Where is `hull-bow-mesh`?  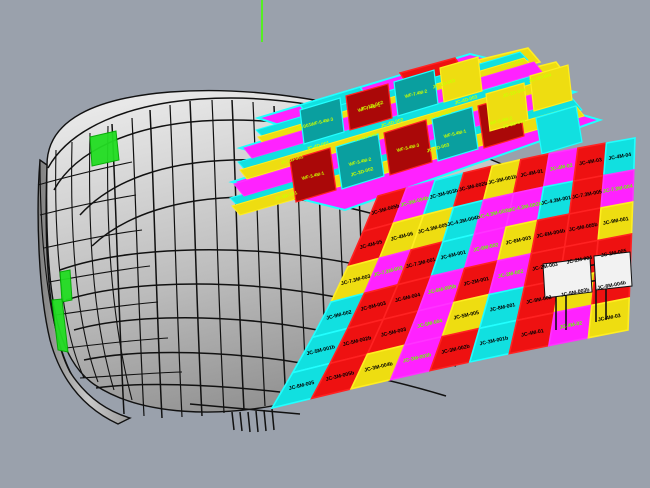 hull-bow-mesh is located at coordinates (110, 263).